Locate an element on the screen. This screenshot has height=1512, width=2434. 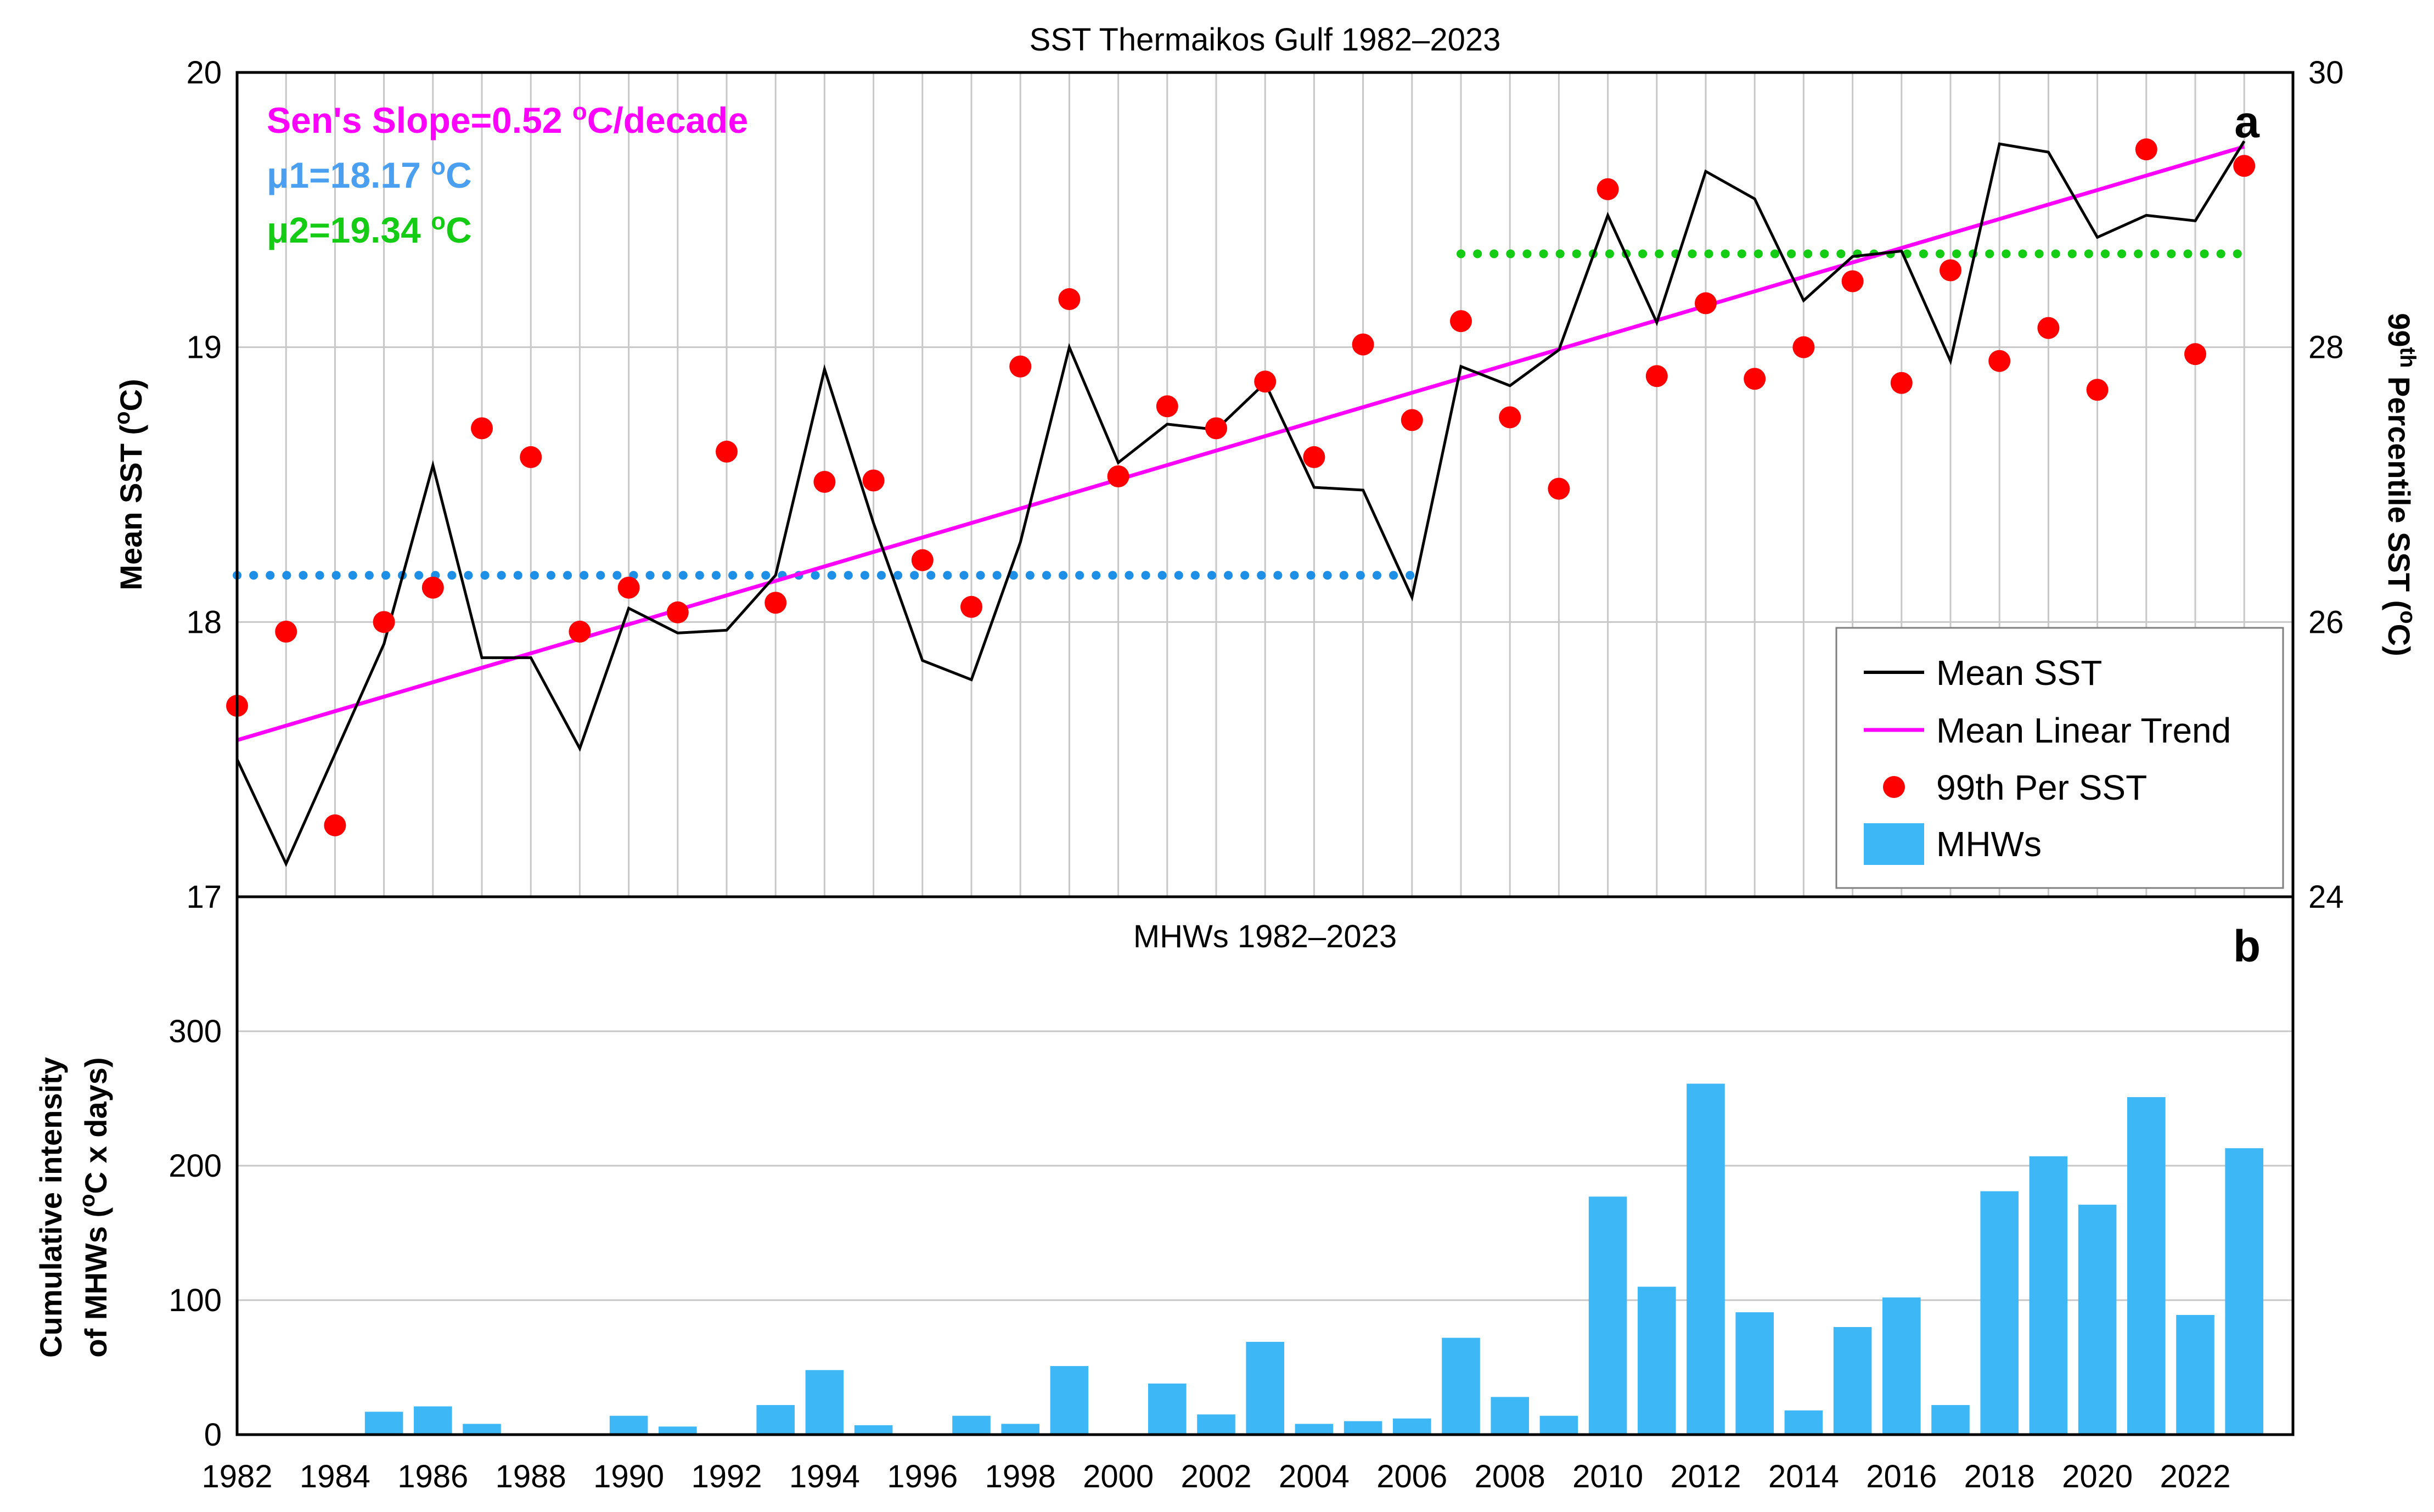
point-99th-2001 is located at coordinates (1167, 406).